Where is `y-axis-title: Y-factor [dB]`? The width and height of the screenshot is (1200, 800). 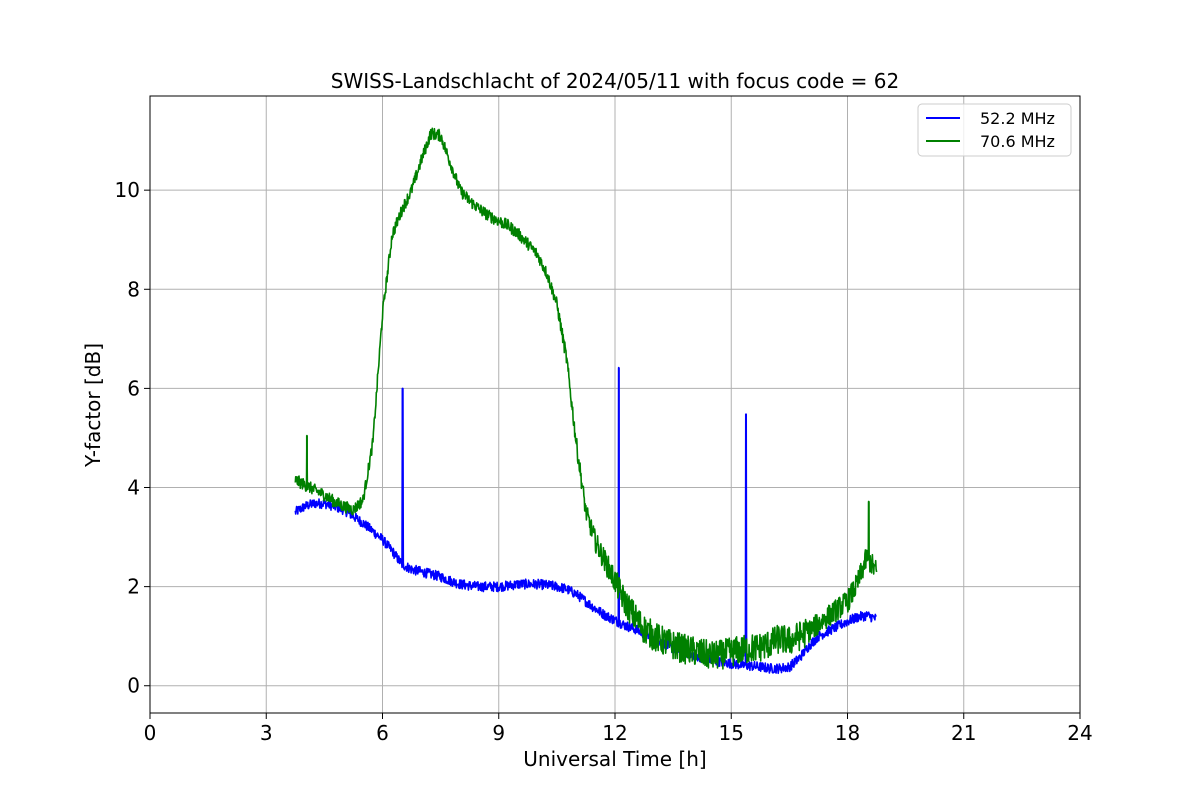
y-axis-title: Y-factor [dB] is located at coordinates (93, 405).